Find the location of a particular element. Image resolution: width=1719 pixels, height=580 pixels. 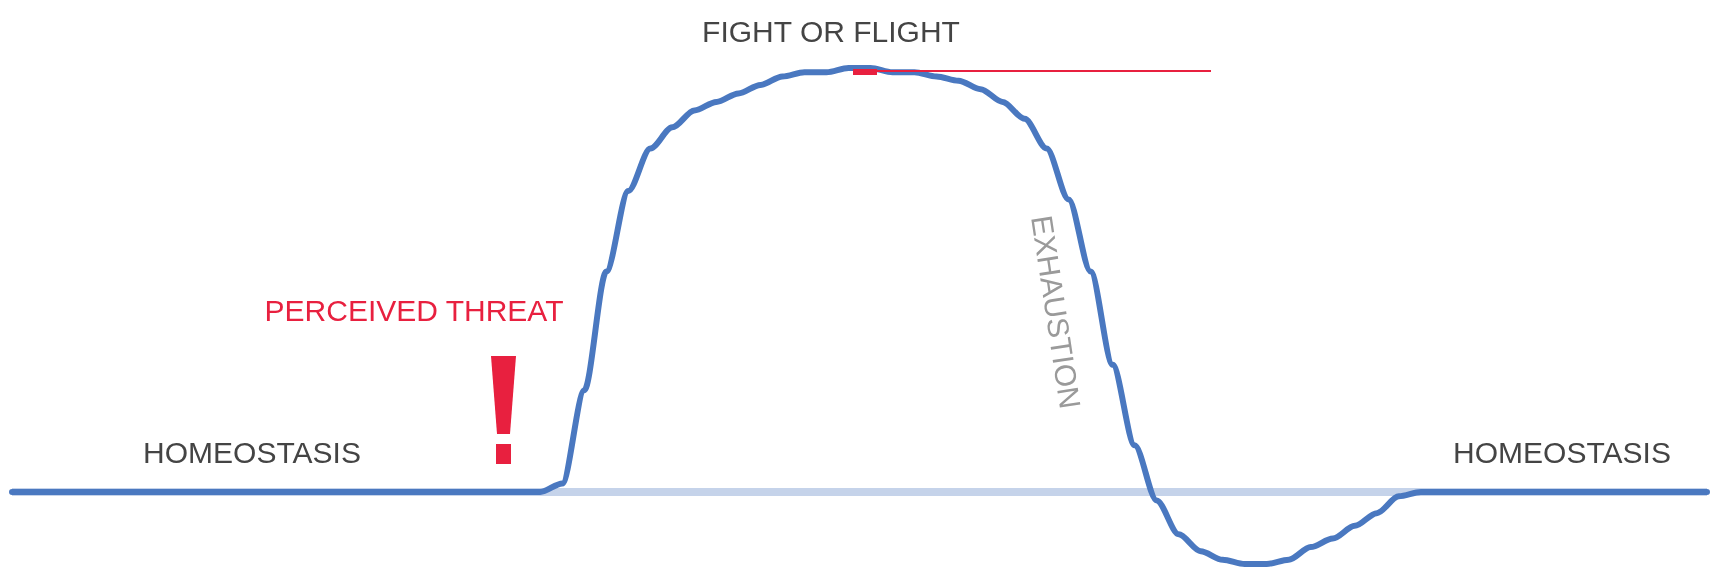

annotation: EXHAUSTION is located at coordinates (1056, 312).